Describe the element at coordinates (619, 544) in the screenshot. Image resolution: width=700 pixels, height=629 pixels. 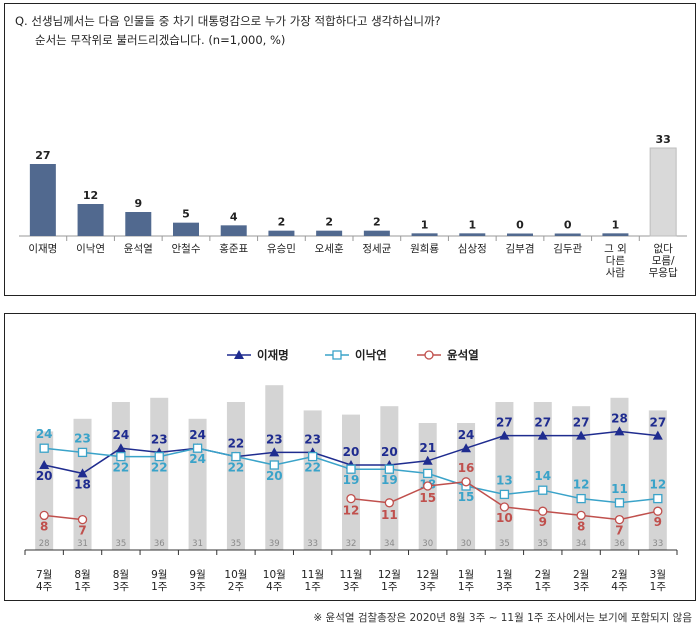
I see `base-bar-label: 36` at that location.